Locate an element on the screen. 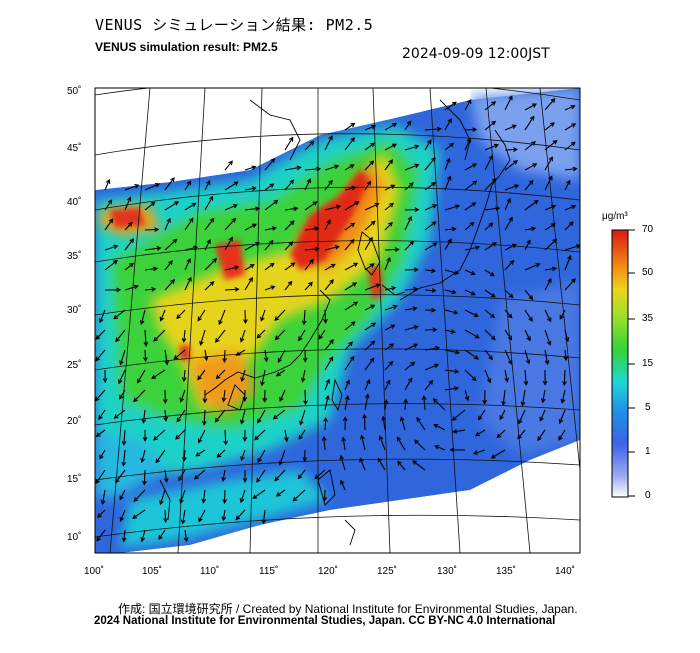  lon-label: 110˚ is located at coordinates (209, 571).